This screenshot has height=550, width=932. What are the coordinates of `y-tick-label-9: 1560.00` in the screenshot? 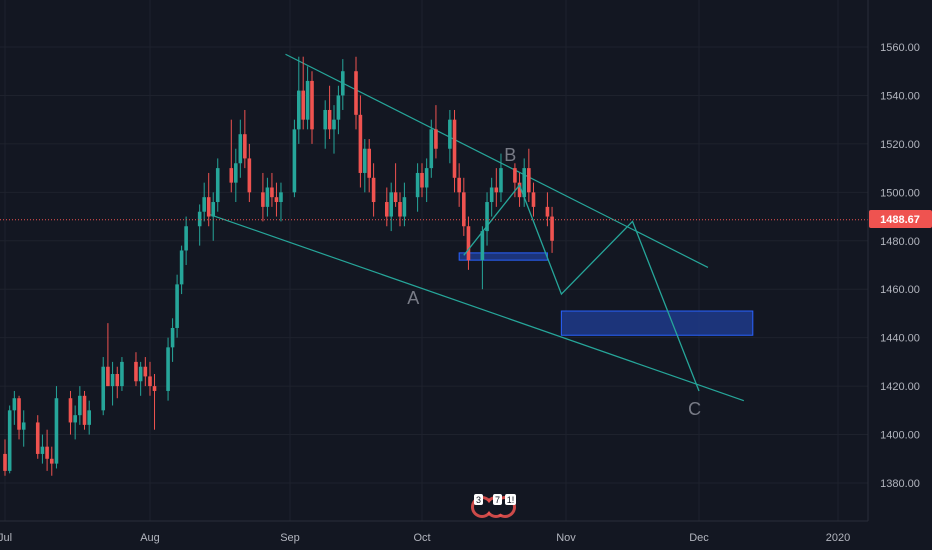 It's located at (900, 48).